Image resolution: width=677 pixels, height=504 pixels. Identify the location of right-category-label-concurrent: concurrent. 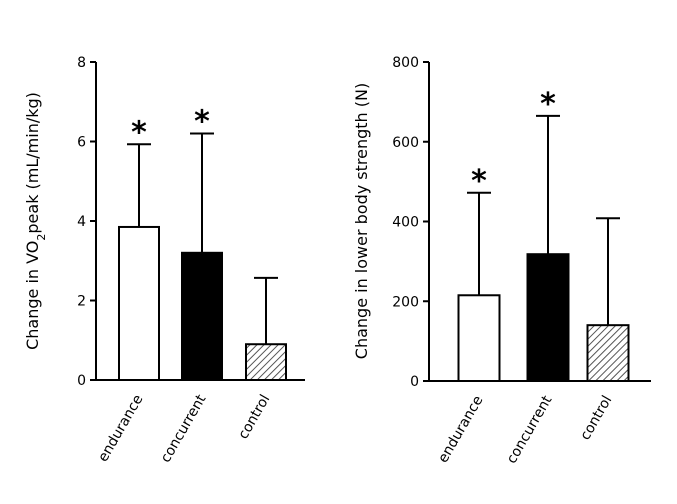
(530, 430).